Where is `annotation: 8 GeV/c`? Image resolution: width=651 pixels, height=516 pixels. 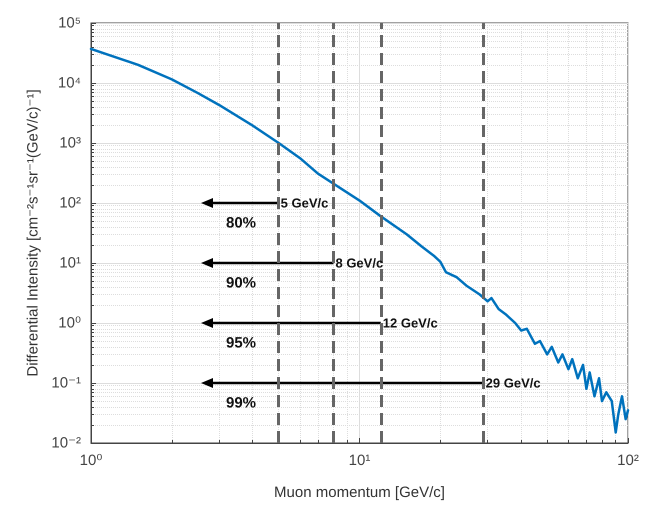 annotation: 8 GeV/c is located at coordinates (359, 263).